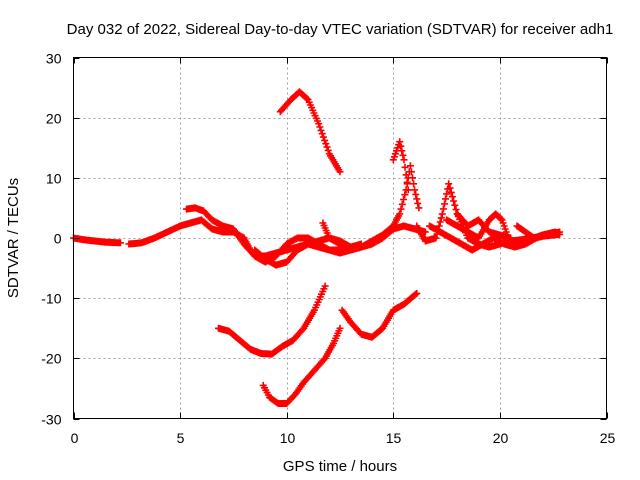 This screenshot has height=480, width=640. I want to click on x-tick-label: 10, so click(288, 438).